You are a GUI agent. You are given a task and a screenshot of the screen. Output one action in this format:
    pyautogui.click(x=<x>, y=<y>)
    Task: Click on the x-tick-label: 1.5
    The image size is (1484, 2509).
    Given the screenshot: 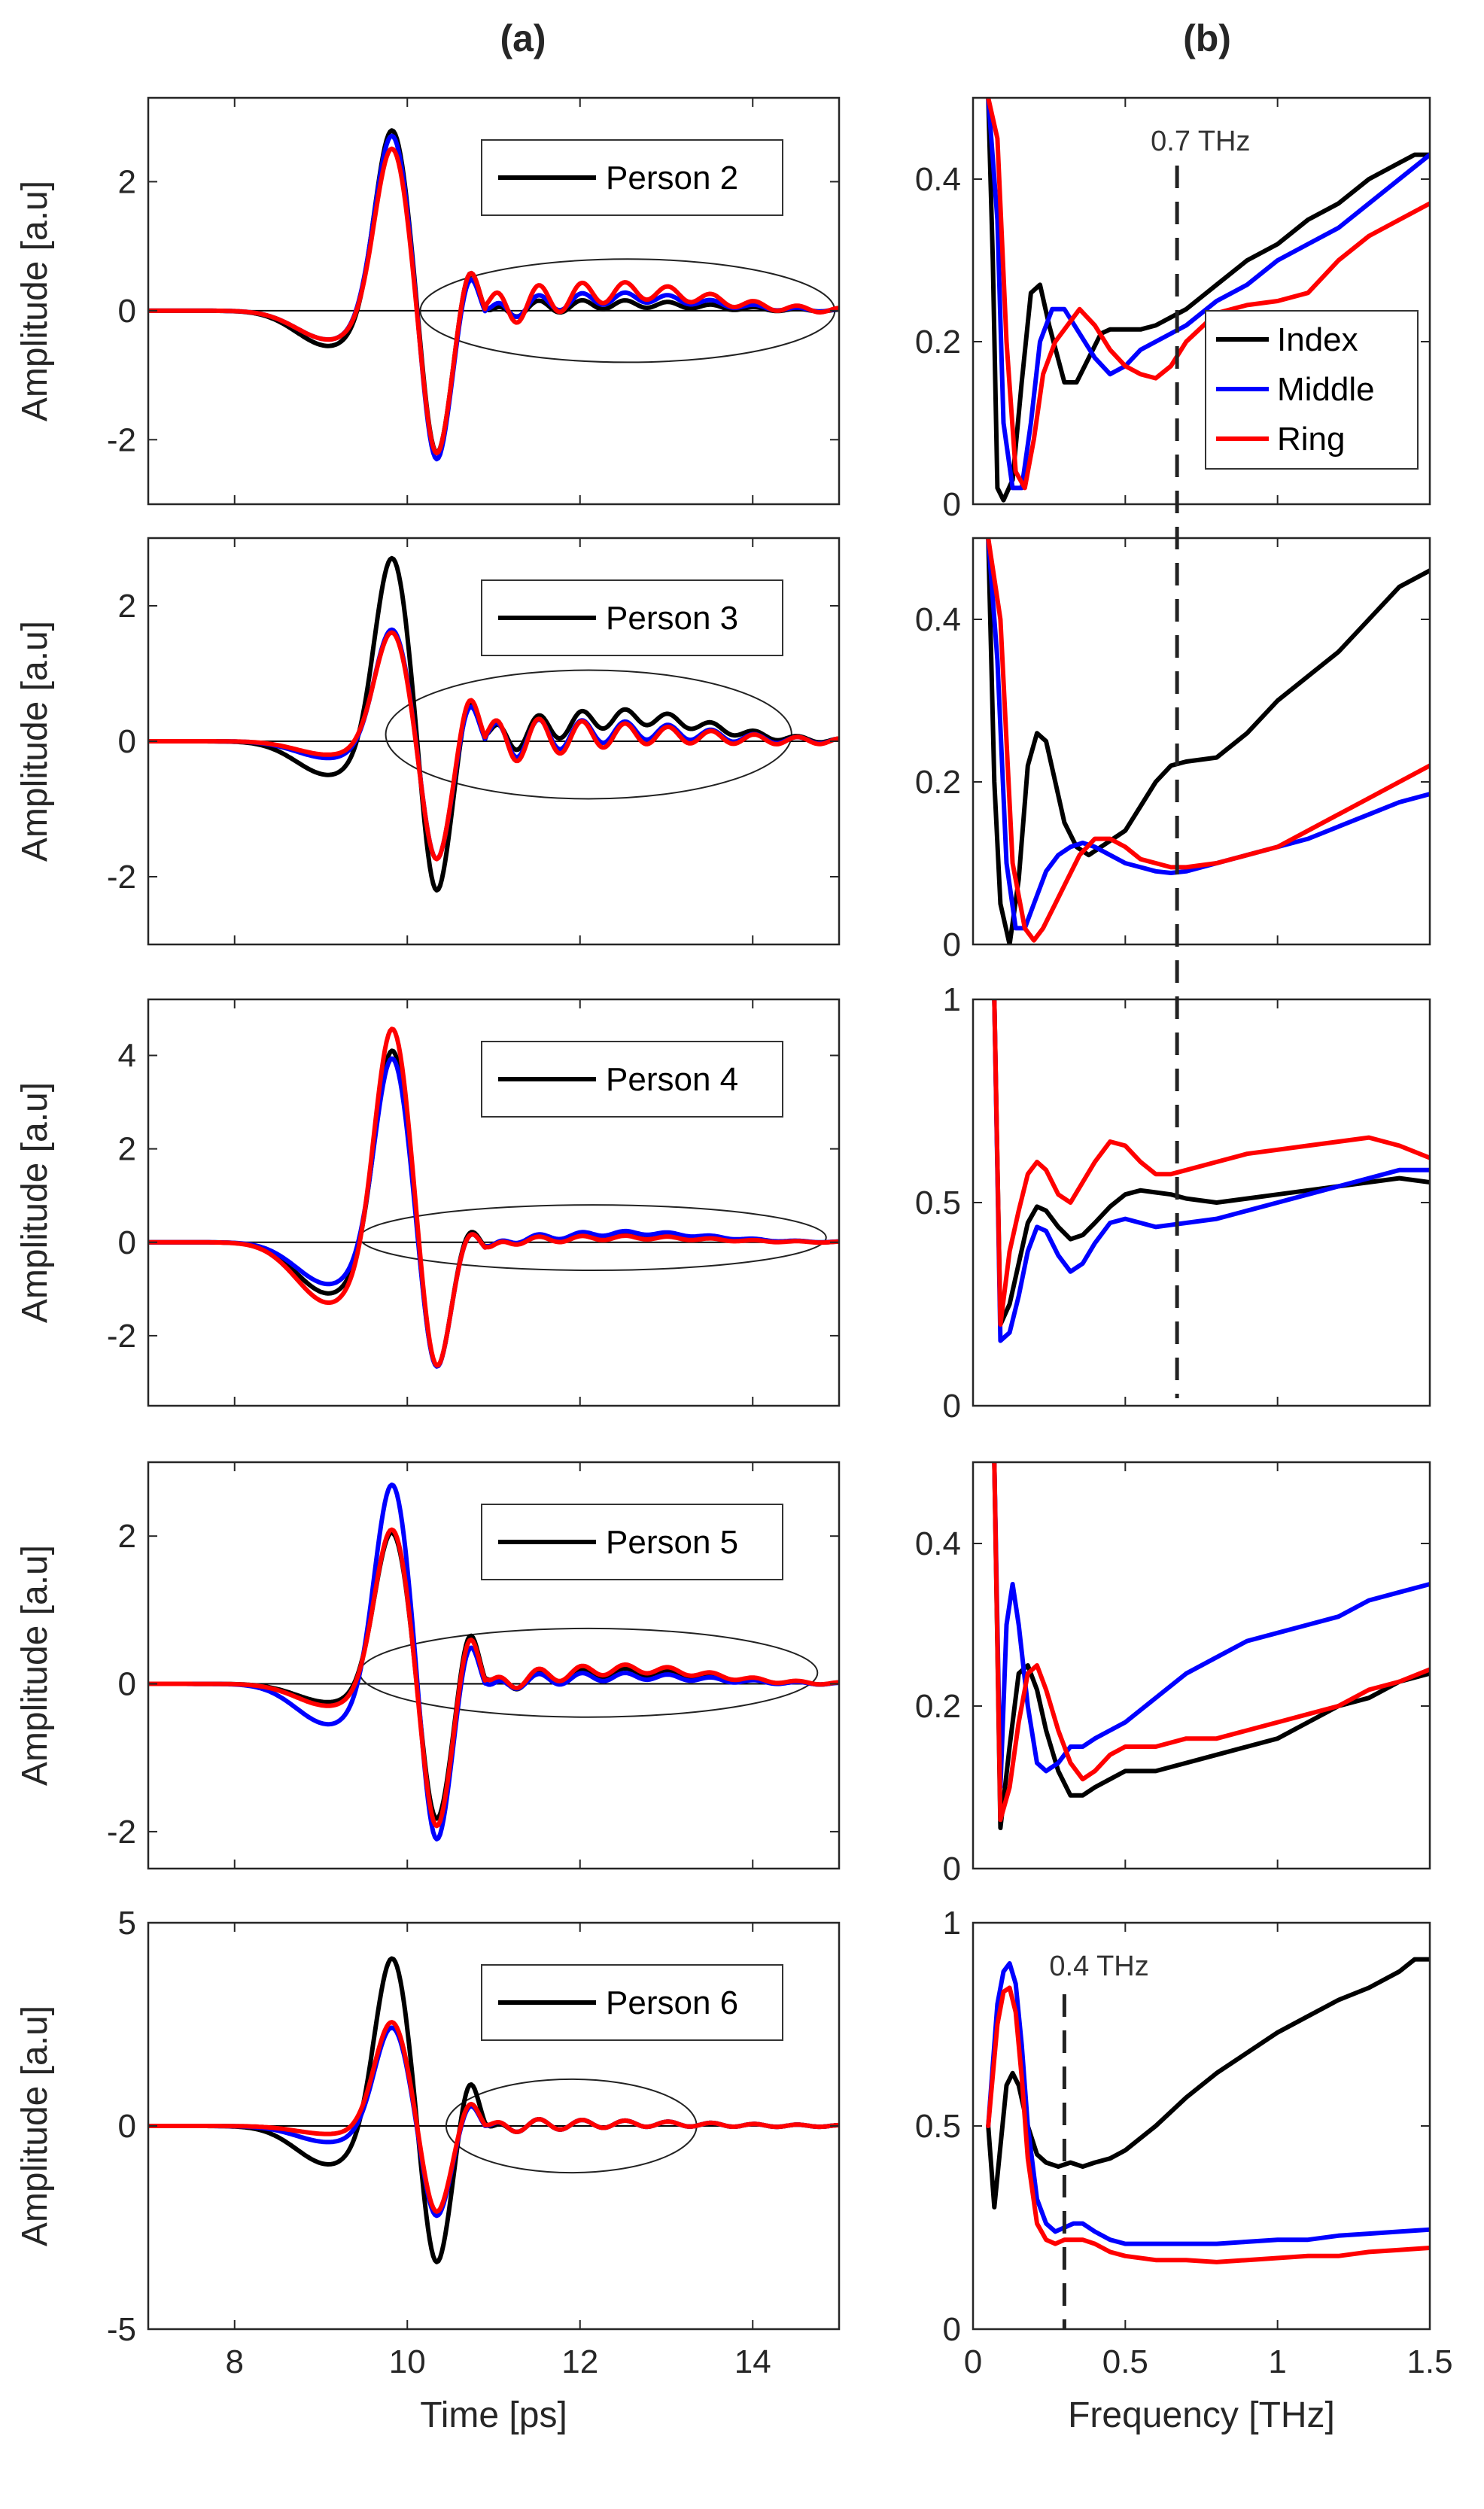 What is the action you would take?
    pyautogui.click(x=1429, y=2361)
    